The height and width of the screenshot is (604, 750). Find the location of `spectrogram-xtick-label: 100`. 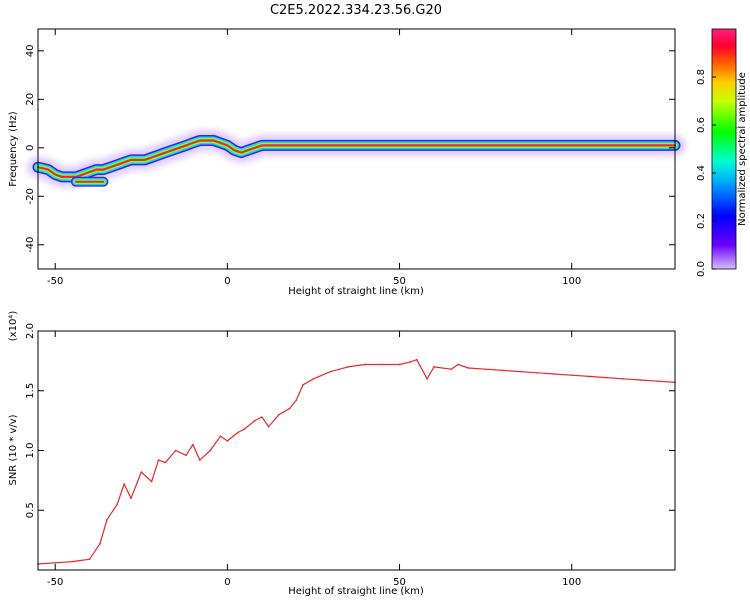

spectrogram-xtick-label: 100 is located at coordinates (571, 281).